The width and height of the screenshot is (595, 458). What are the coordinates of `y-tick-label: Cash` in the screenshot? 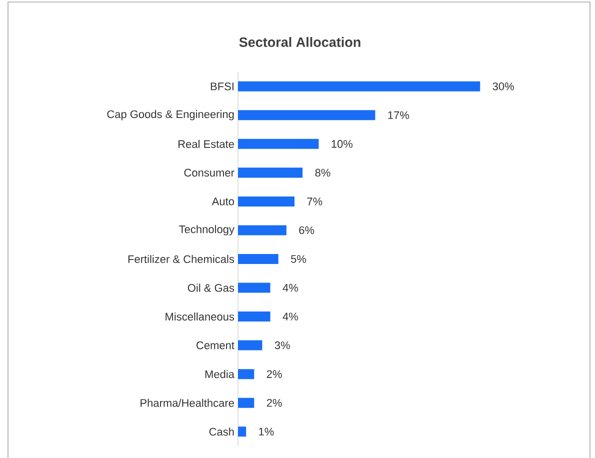 It's located at (221, 432).